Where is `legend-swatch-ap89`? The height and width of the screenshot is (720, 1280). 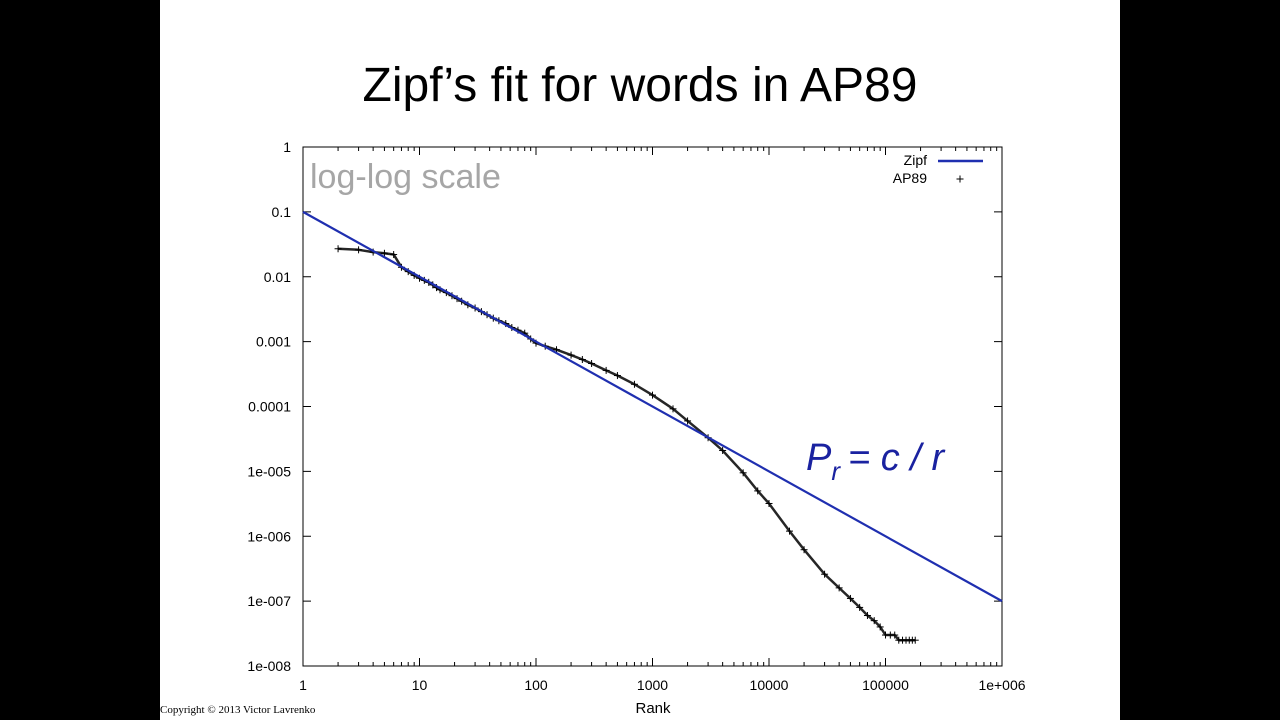 legend-swatch-ap89 is located at coordinates (960, 179).